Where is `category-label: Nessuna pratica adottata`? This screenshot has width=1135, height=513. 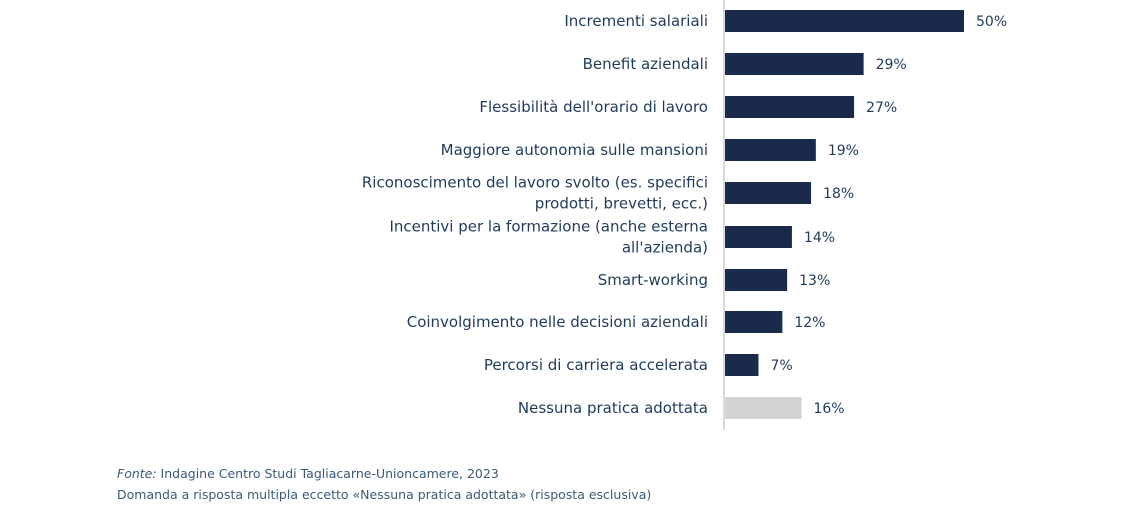 category-label: Nessuna pratica adottata is located at coordinates (613, 408).